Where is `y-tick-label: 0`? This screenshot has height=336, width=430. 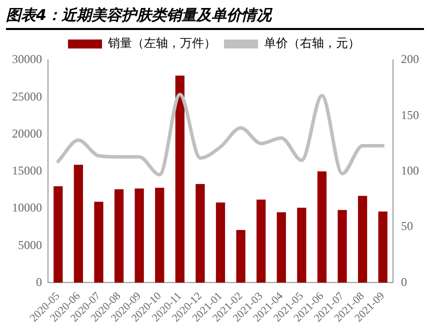
y-tick-label: 0 is located at coordinates (39, 281).